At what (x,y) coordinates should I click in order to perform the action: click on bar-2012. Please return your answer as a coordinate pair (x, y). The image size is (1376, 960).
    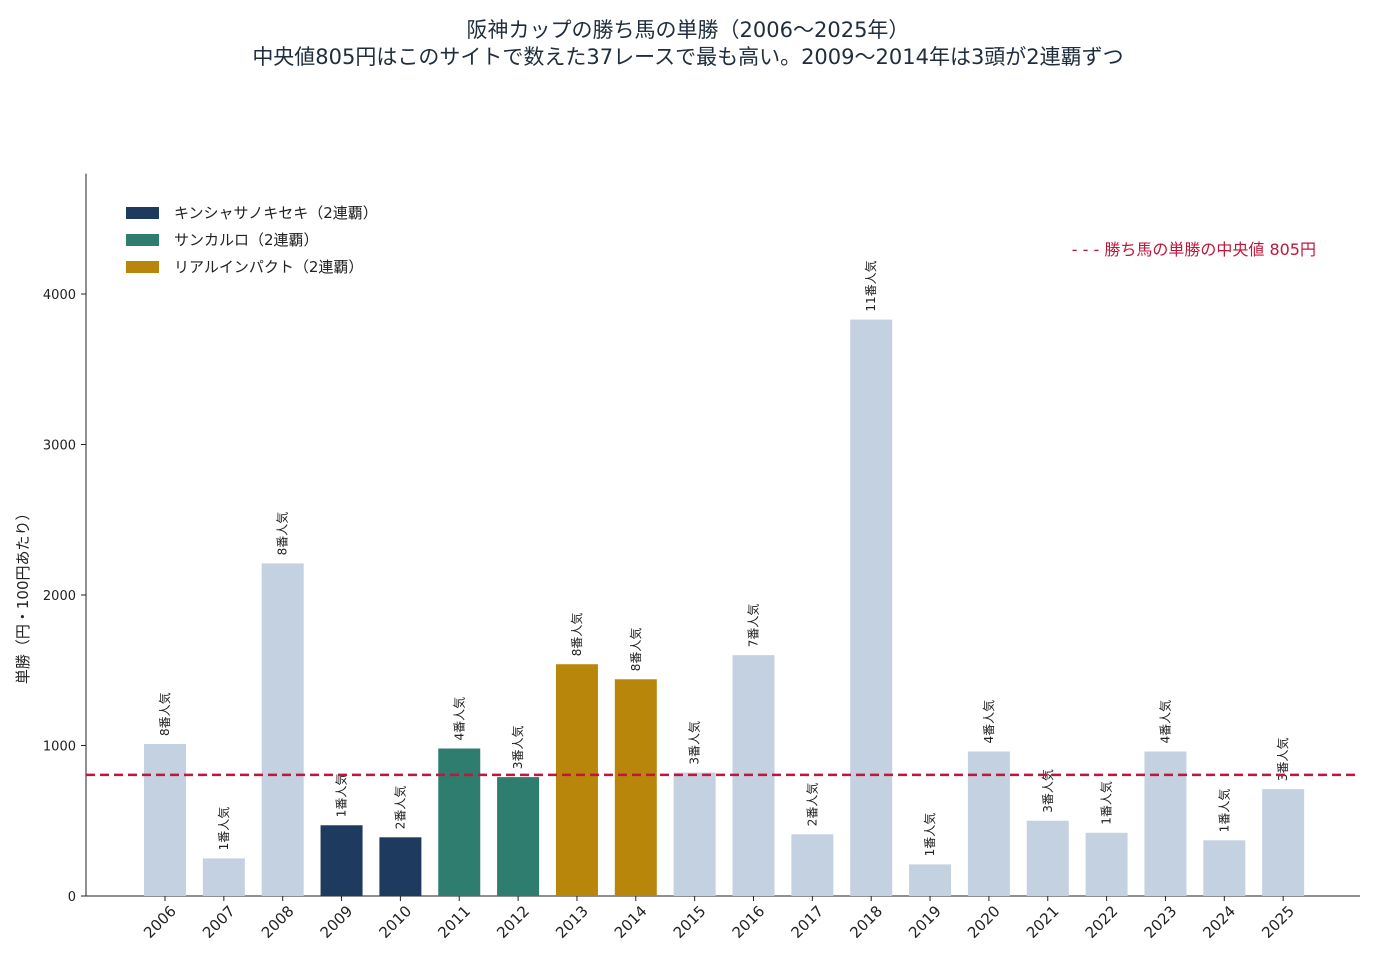
    Looking at the image, I should click on (518, 836).